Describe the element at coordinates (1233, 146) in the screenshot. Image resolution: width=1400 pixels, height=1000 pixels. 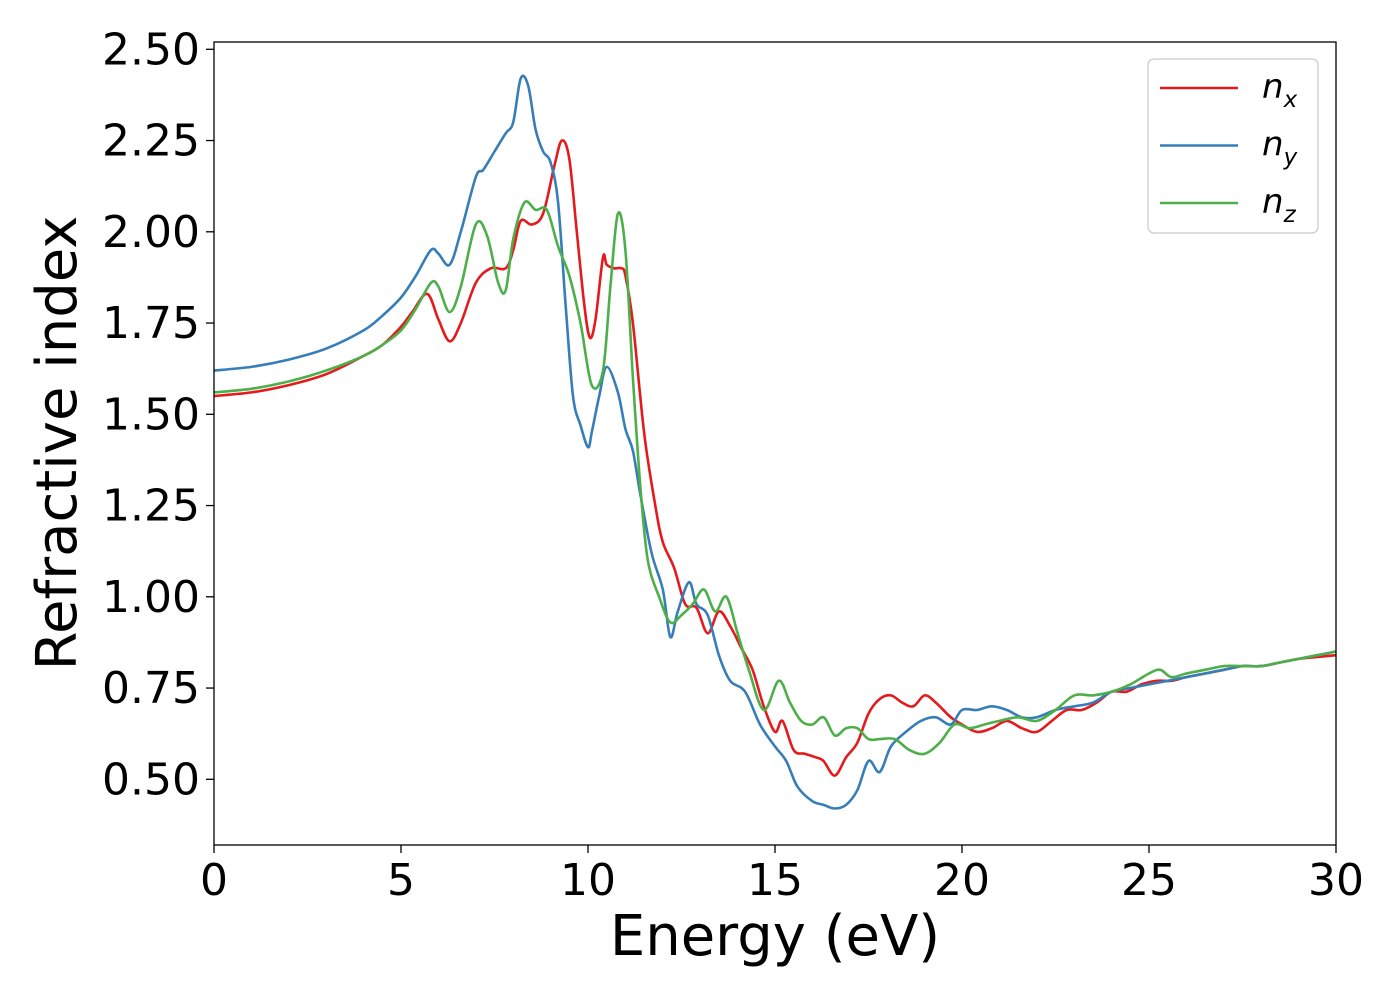
I see `legend: nx ny nz` at that location.